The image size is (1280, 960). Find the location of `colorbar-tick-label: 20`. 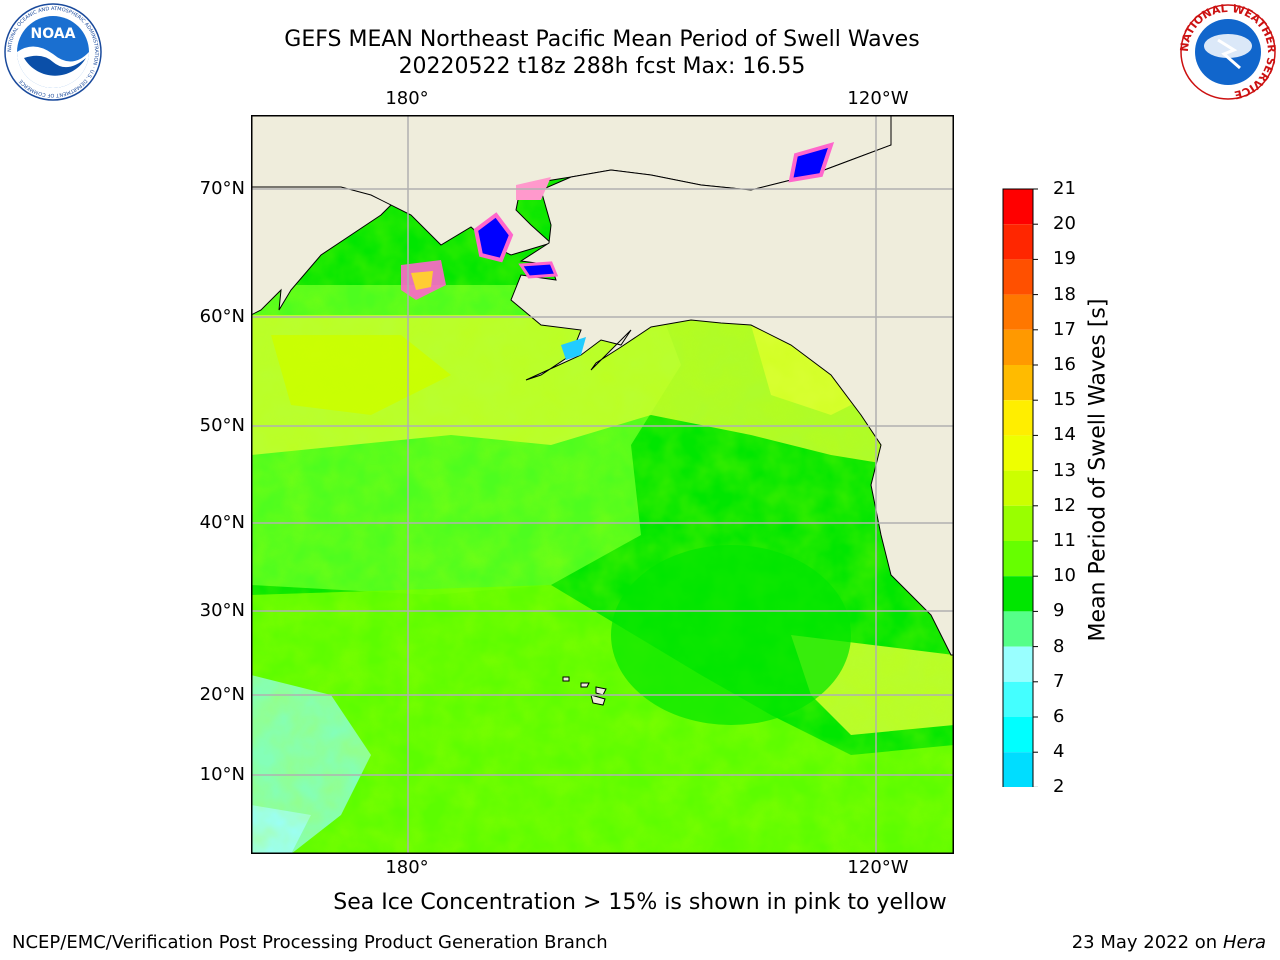

colorbar-tick-label: 20 is located at coordinates (1064, 224).